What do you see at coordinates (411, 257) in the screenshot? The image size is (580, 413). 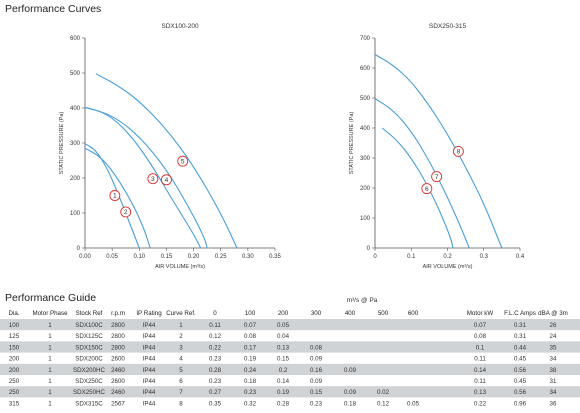 I see `x-tick-label: 0.1` at bounding box center [411, 257].